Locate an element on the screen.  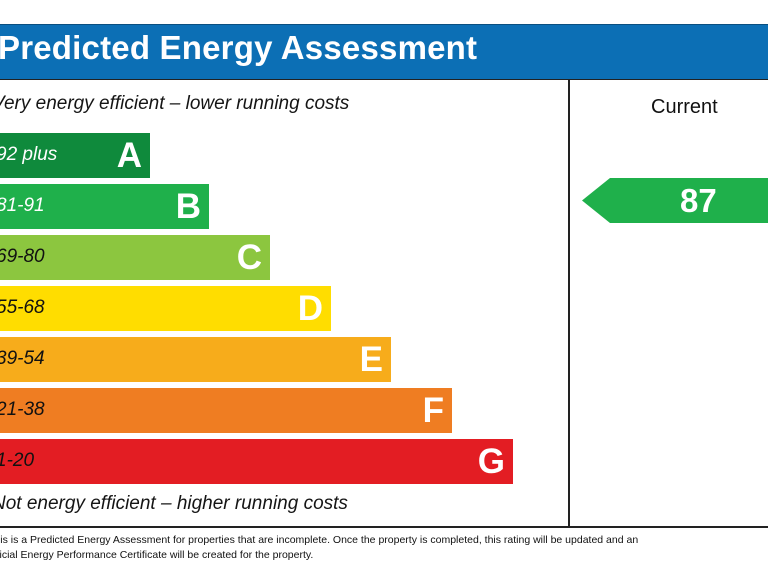
band-range-label: 21-38 is located at coordinates (22, 409).